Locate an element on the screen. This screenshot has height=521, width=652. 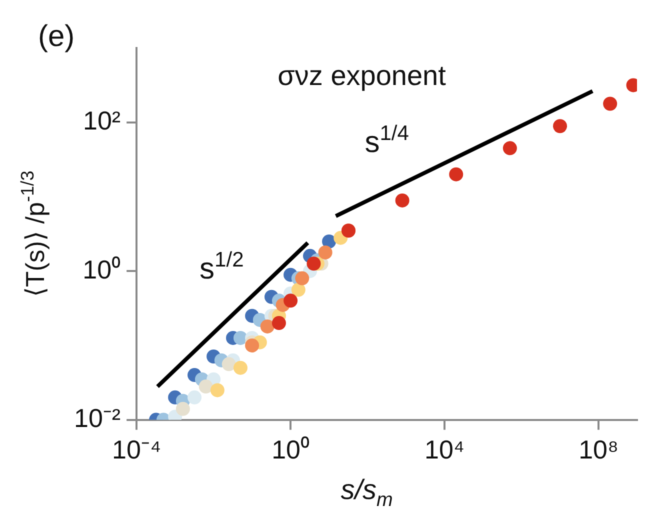
y-axis-title: ⟨T(s)⟩ /p-1/3 is located at coordinates (34, 234).